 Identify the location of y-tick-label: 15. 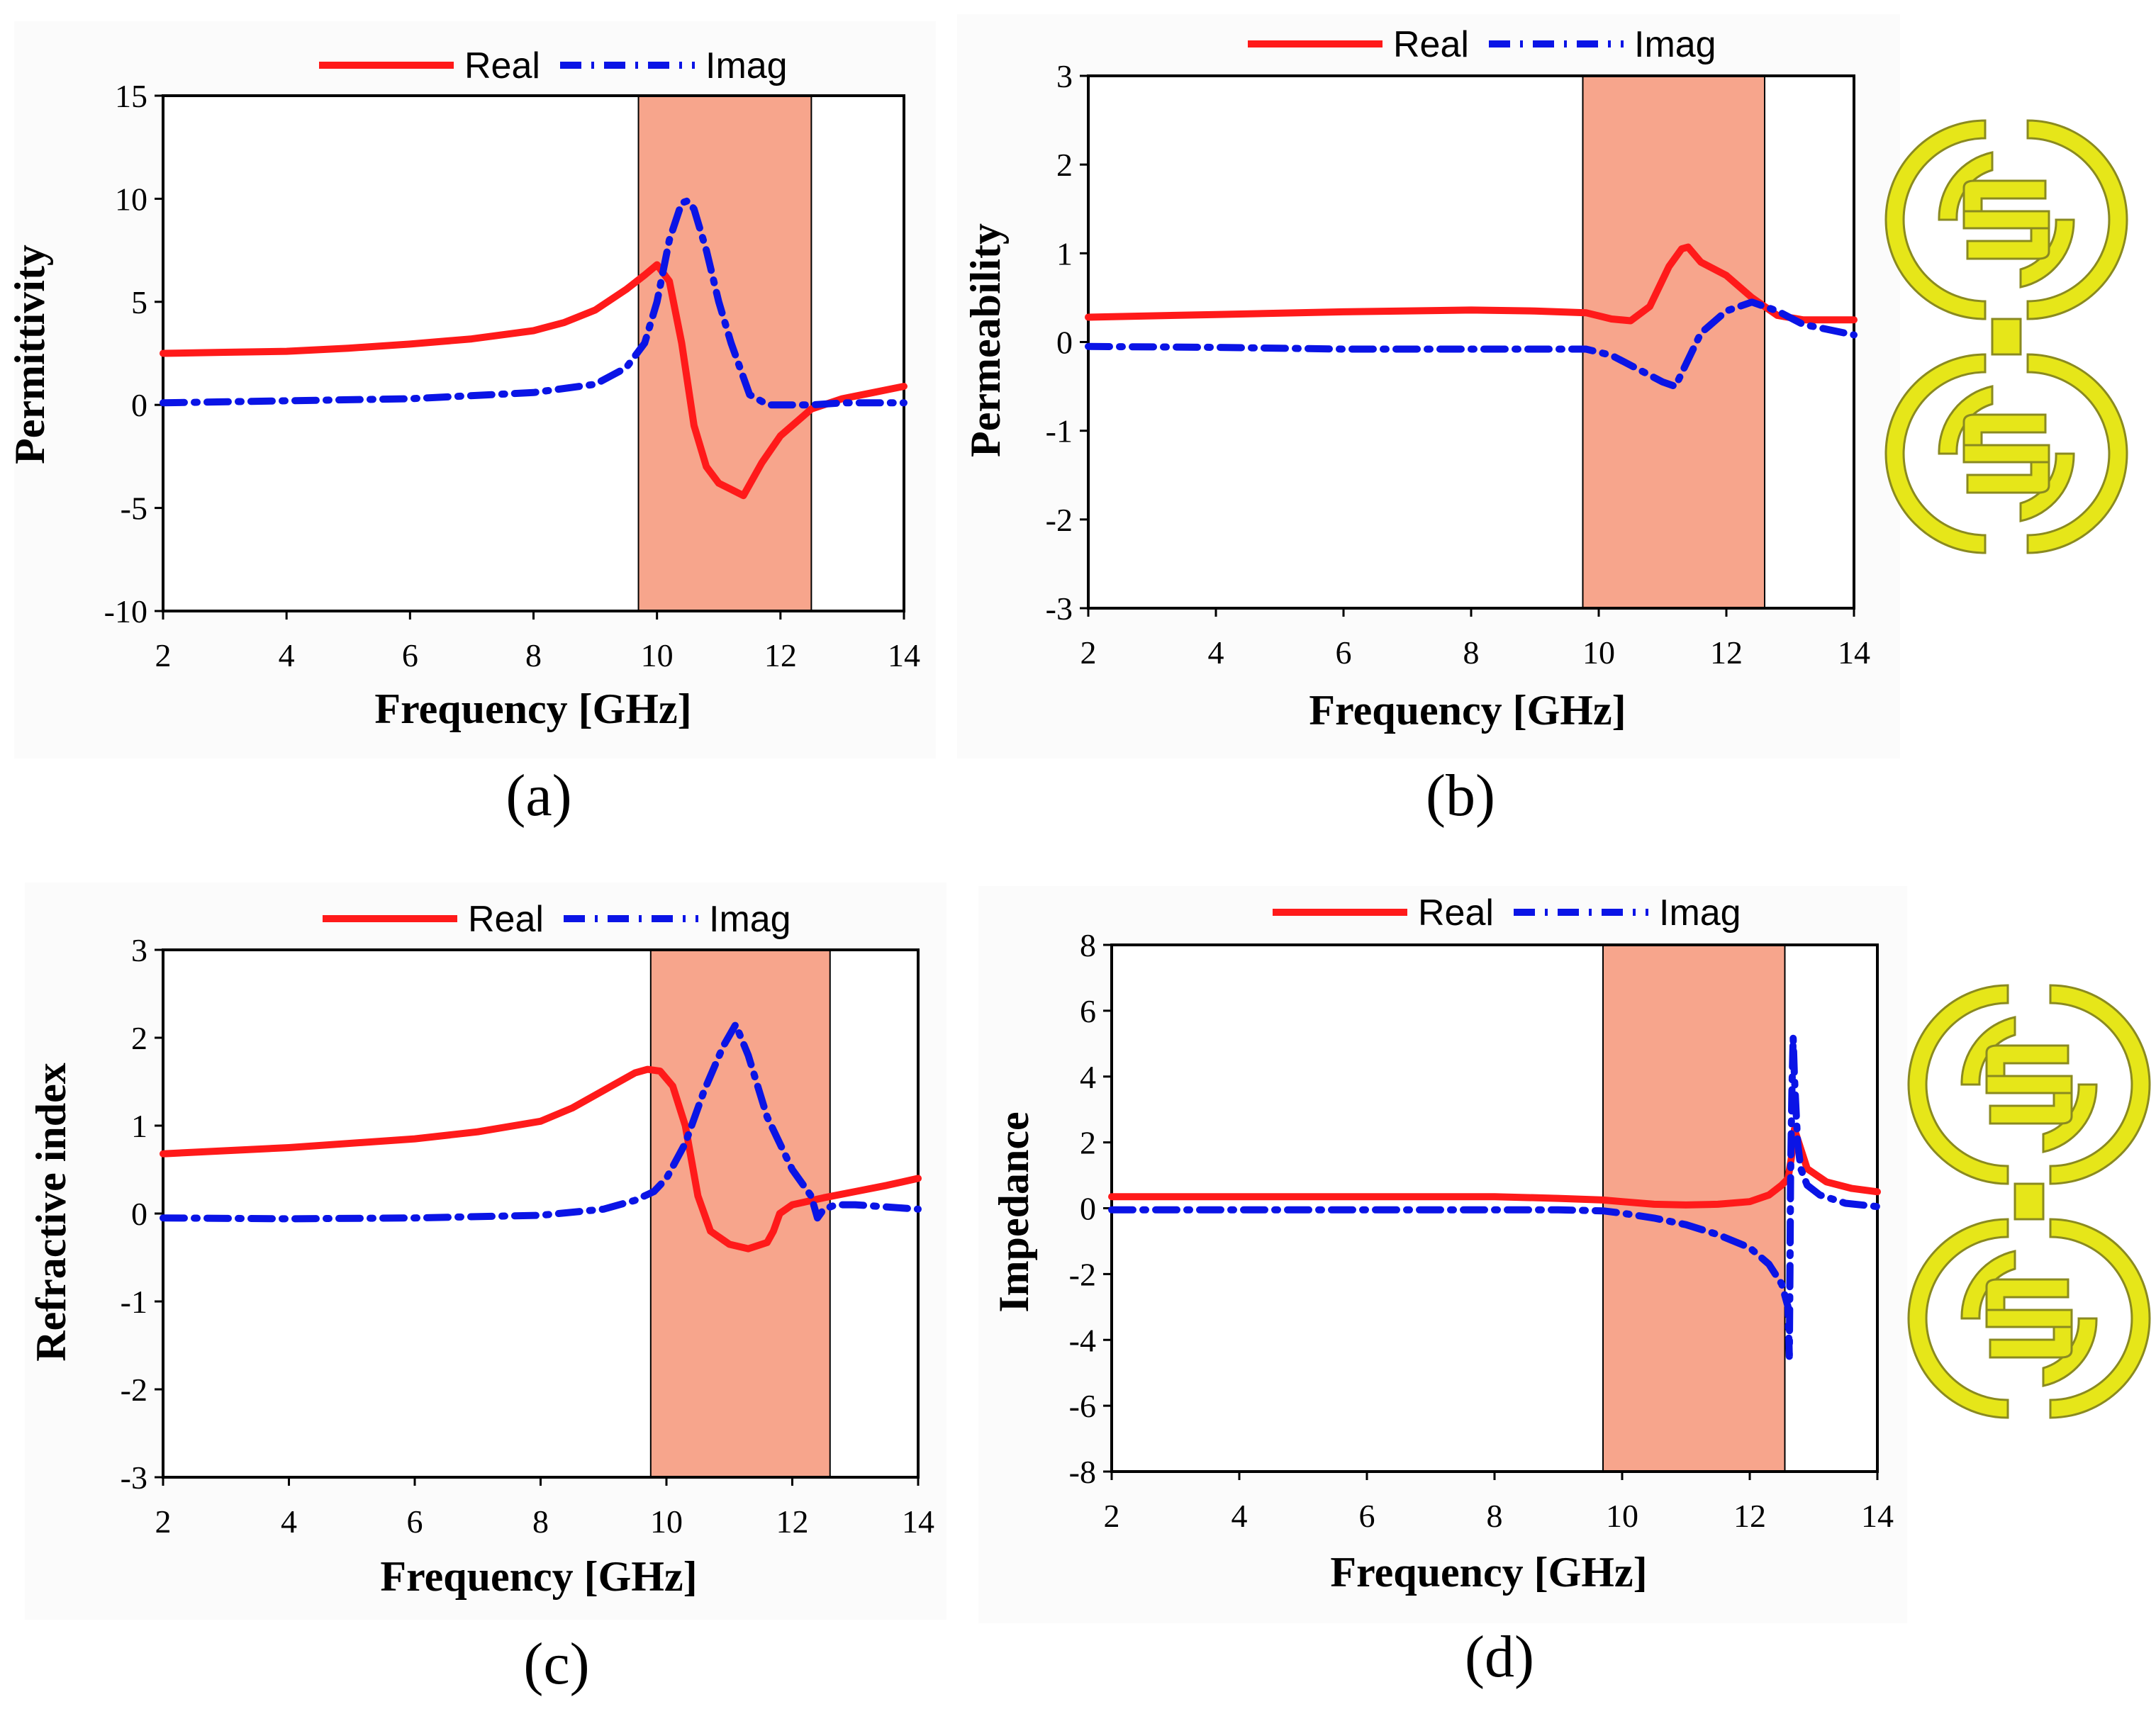
(131, 96).